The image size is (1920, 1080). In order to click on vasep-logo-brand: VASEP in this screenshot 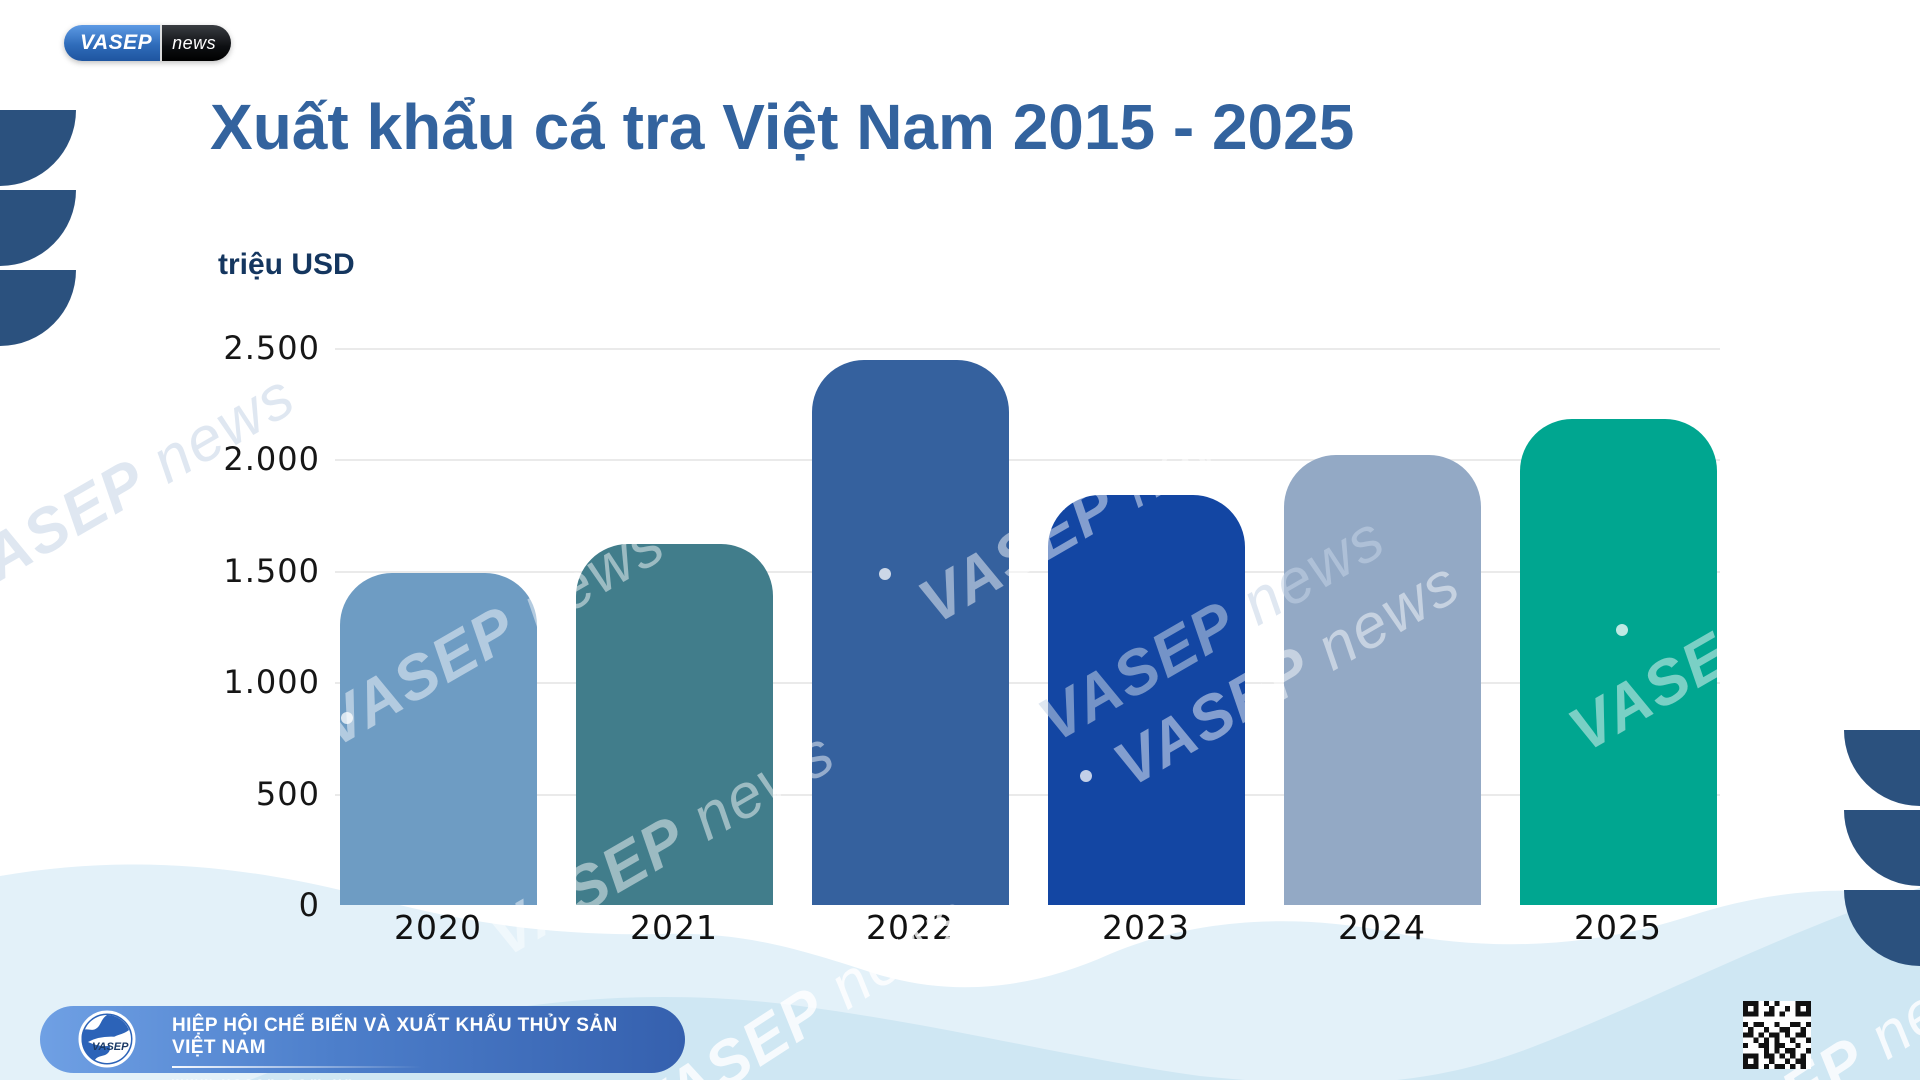, I will do `click(116, 42)`.